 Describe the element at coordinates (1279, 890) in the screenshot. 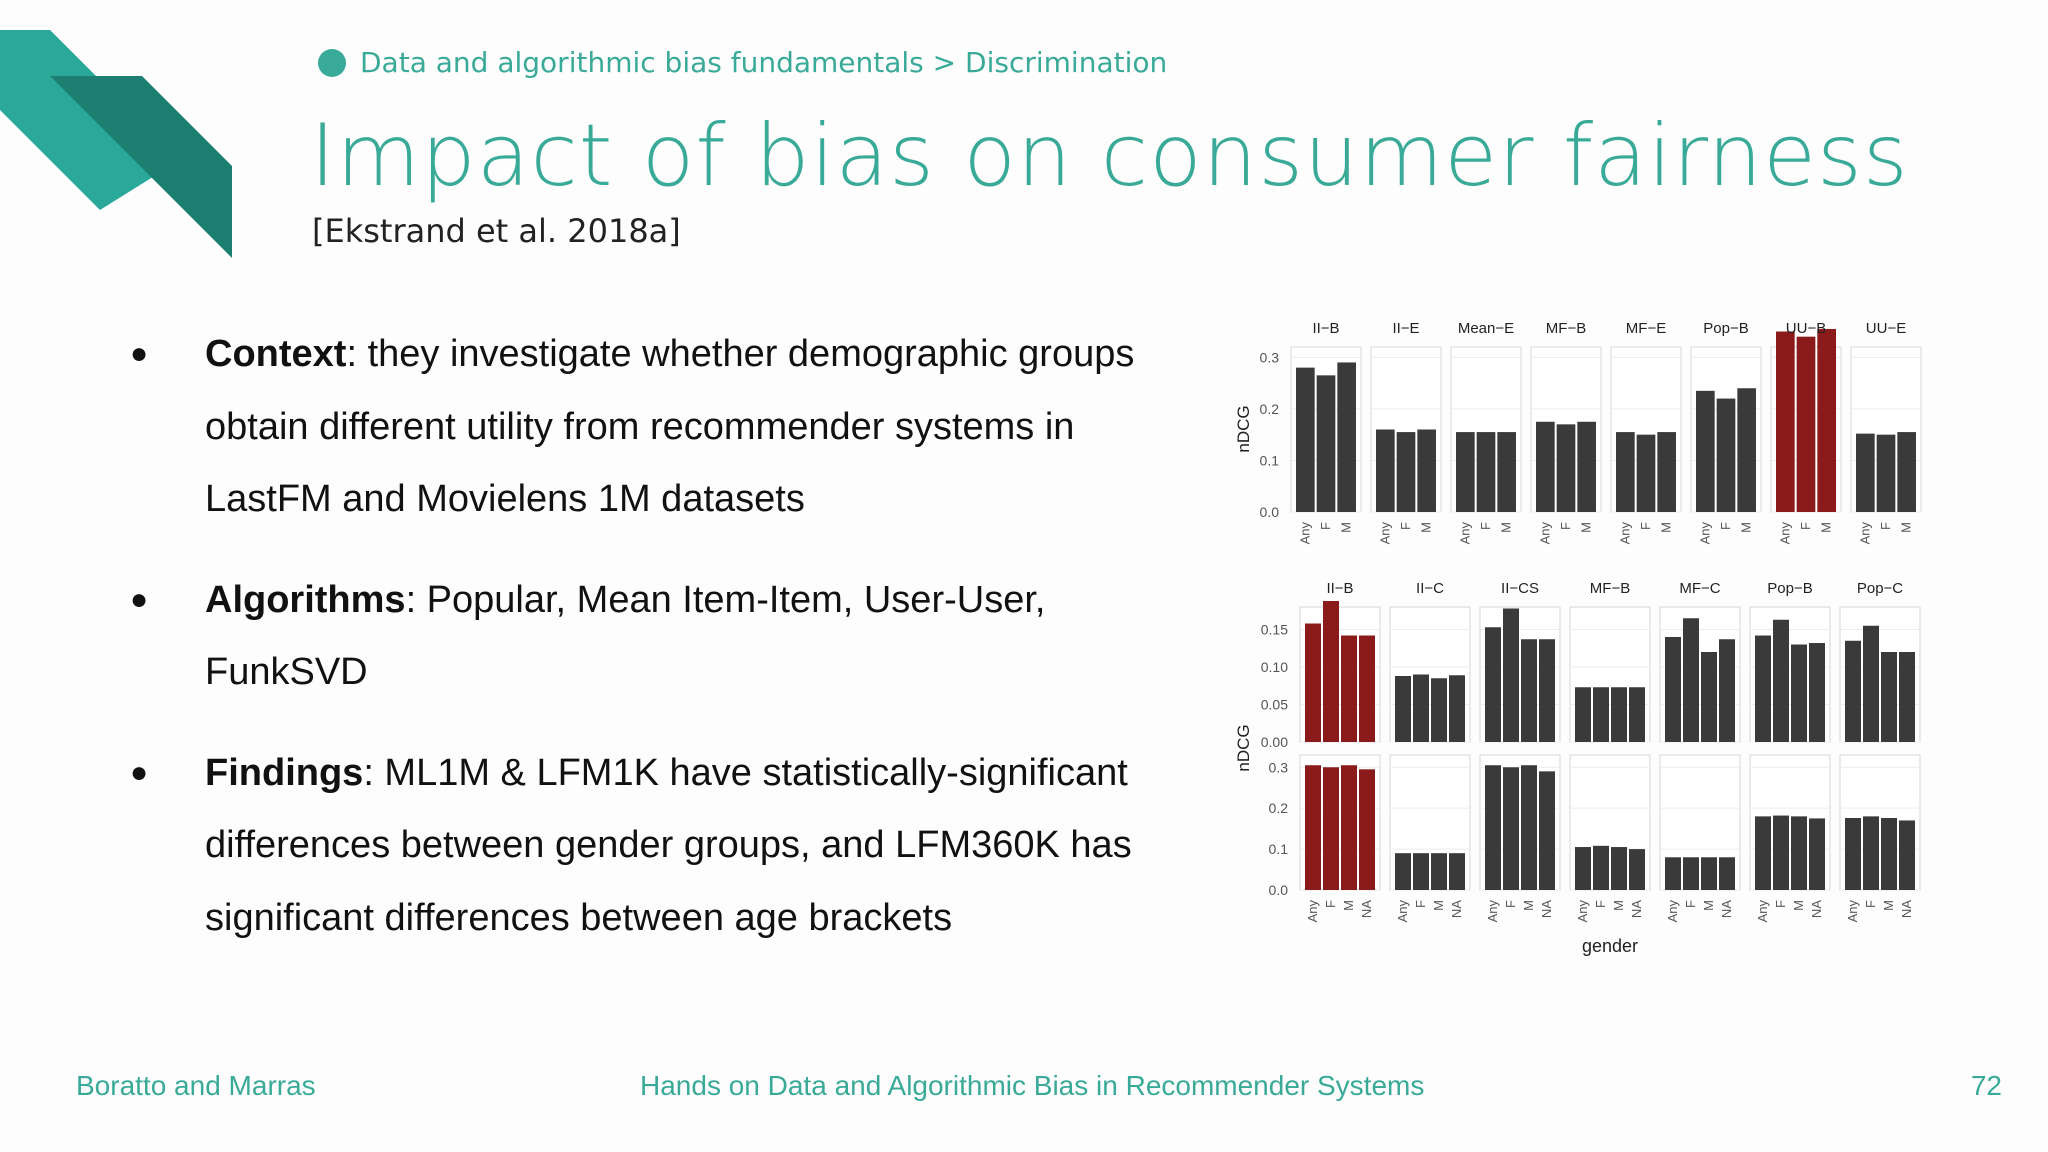

I see `y-tick-label: 0.0` at that location.